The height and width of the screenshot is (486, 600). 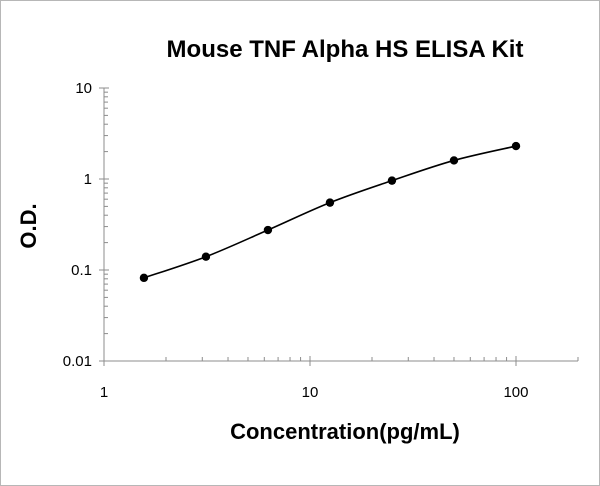 What do you see at coordinates (88, 179) in the screenshot?
I see `y-tick-label: 1` at bounding box center [88, 179].